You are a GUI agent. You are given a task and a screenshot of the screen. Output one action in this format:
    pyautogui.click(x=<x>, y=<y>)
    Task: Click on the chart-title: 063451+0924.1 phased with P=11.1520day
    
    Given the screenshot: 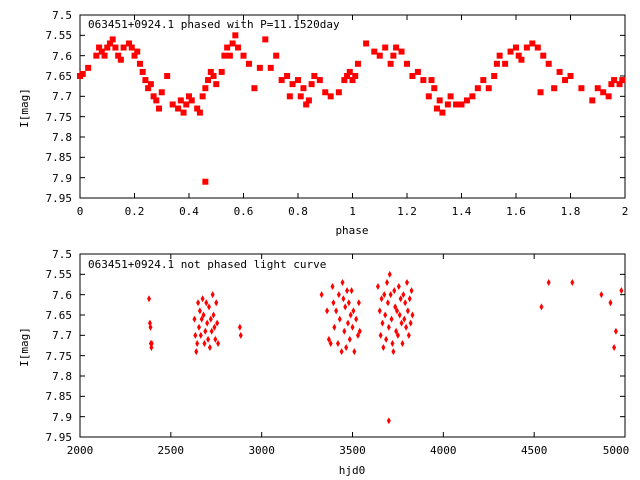 What is the action you would take?
    pyautogui.click(x=214, y=24)
    